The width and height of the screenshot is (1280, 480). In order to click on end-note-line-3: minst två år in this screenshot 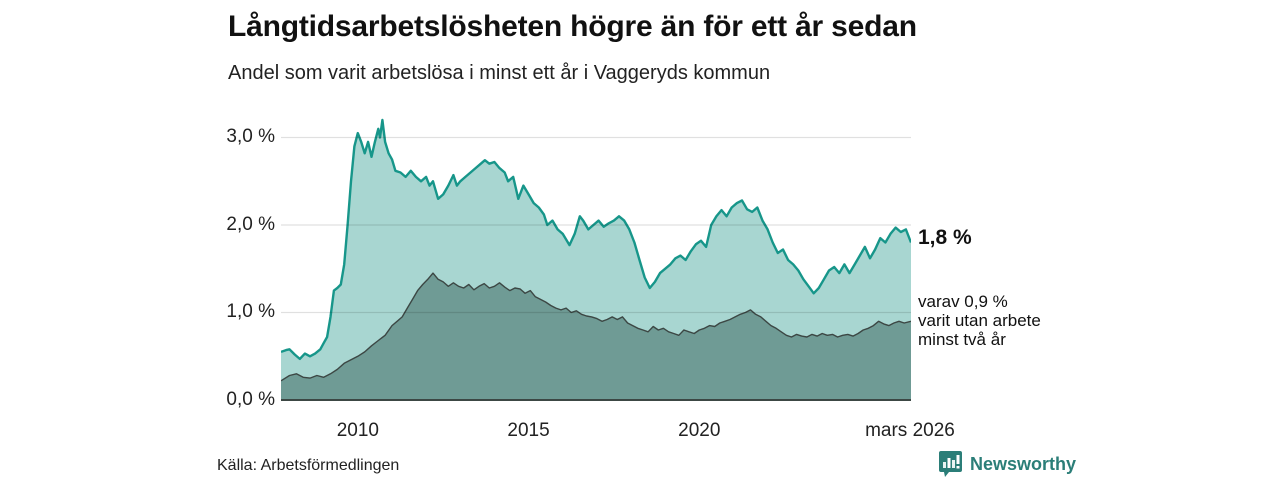, I will do `click(962, 339)`.